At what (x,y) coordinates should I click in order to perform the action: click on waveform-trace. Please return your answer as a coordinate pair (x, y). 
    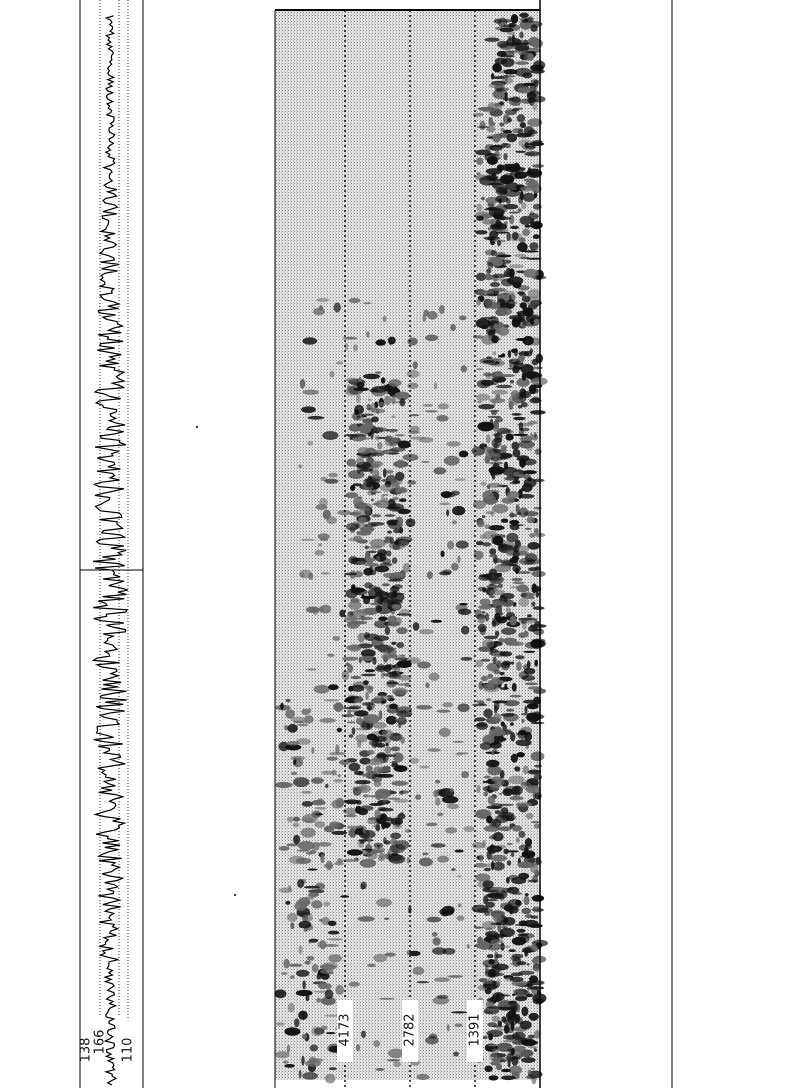
    Looking at the image, I should click on (110, 550).